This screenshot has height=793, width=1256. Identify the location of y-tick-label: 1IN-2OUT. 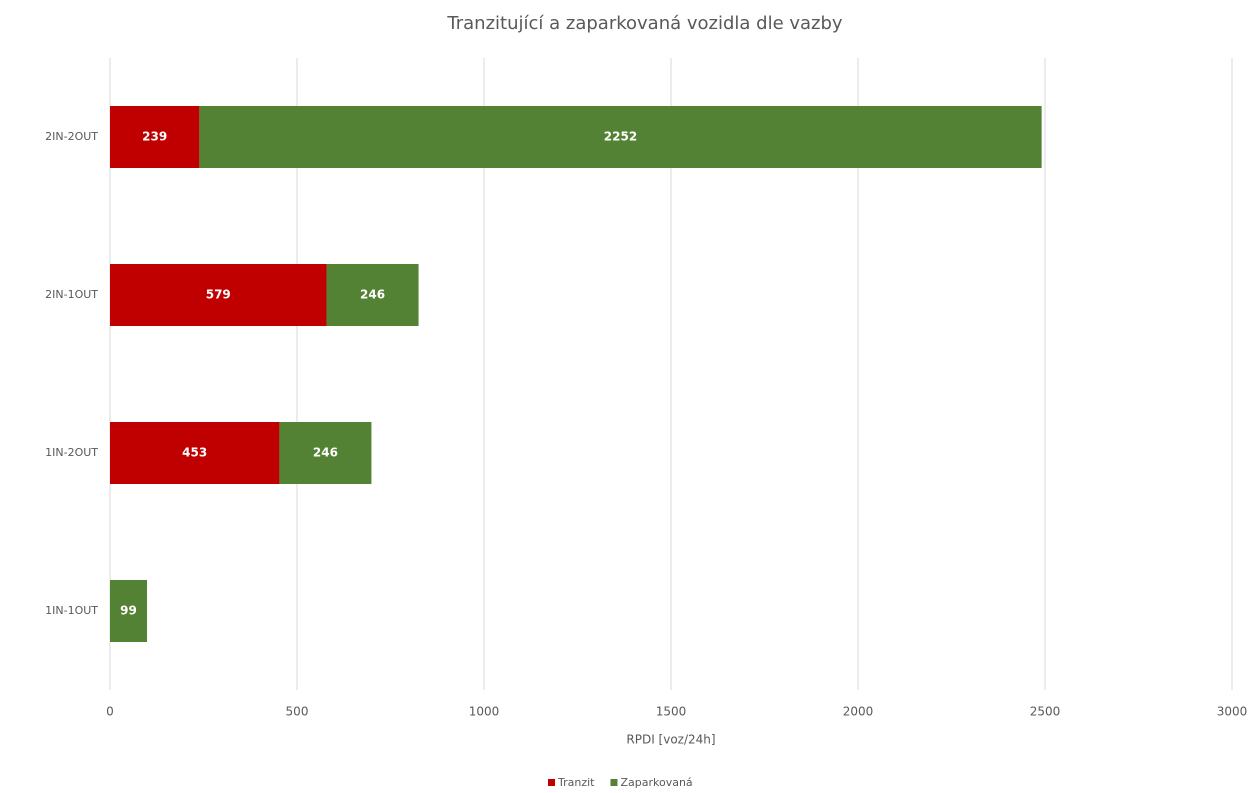
(71, 452).